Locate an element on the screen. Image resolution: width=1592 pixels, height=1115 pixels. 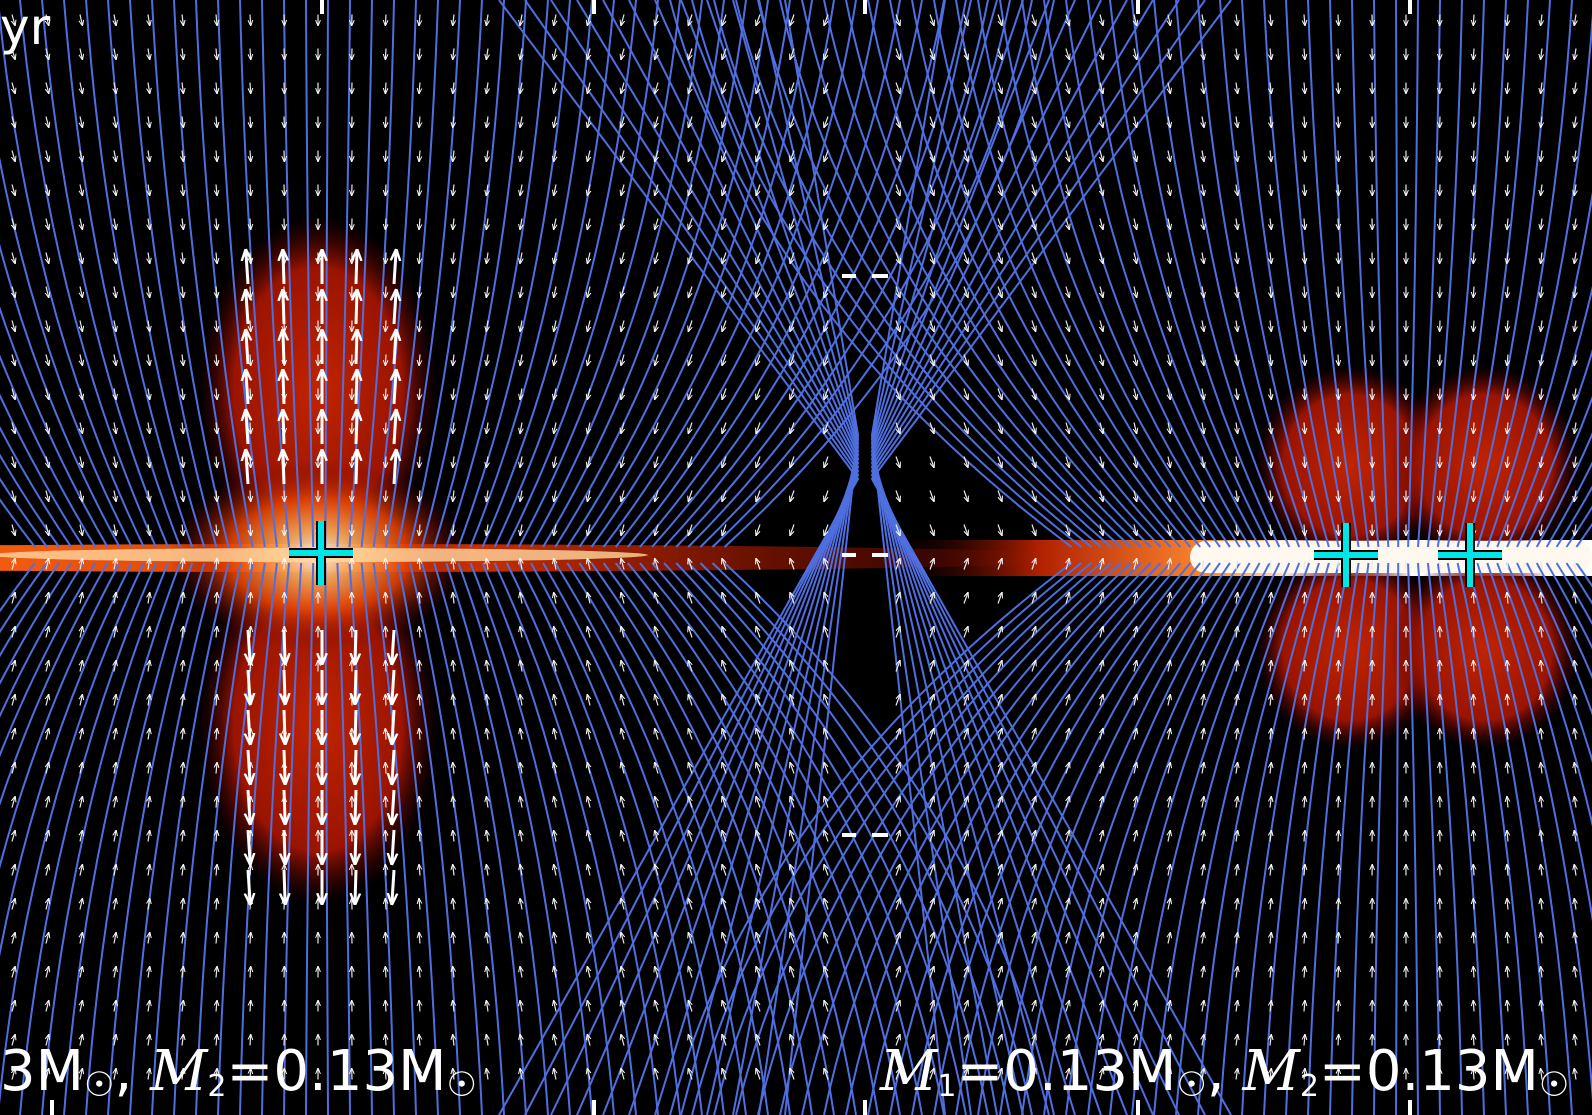
left-m2-value: =0.13M is located at coordinates (336, 1071).